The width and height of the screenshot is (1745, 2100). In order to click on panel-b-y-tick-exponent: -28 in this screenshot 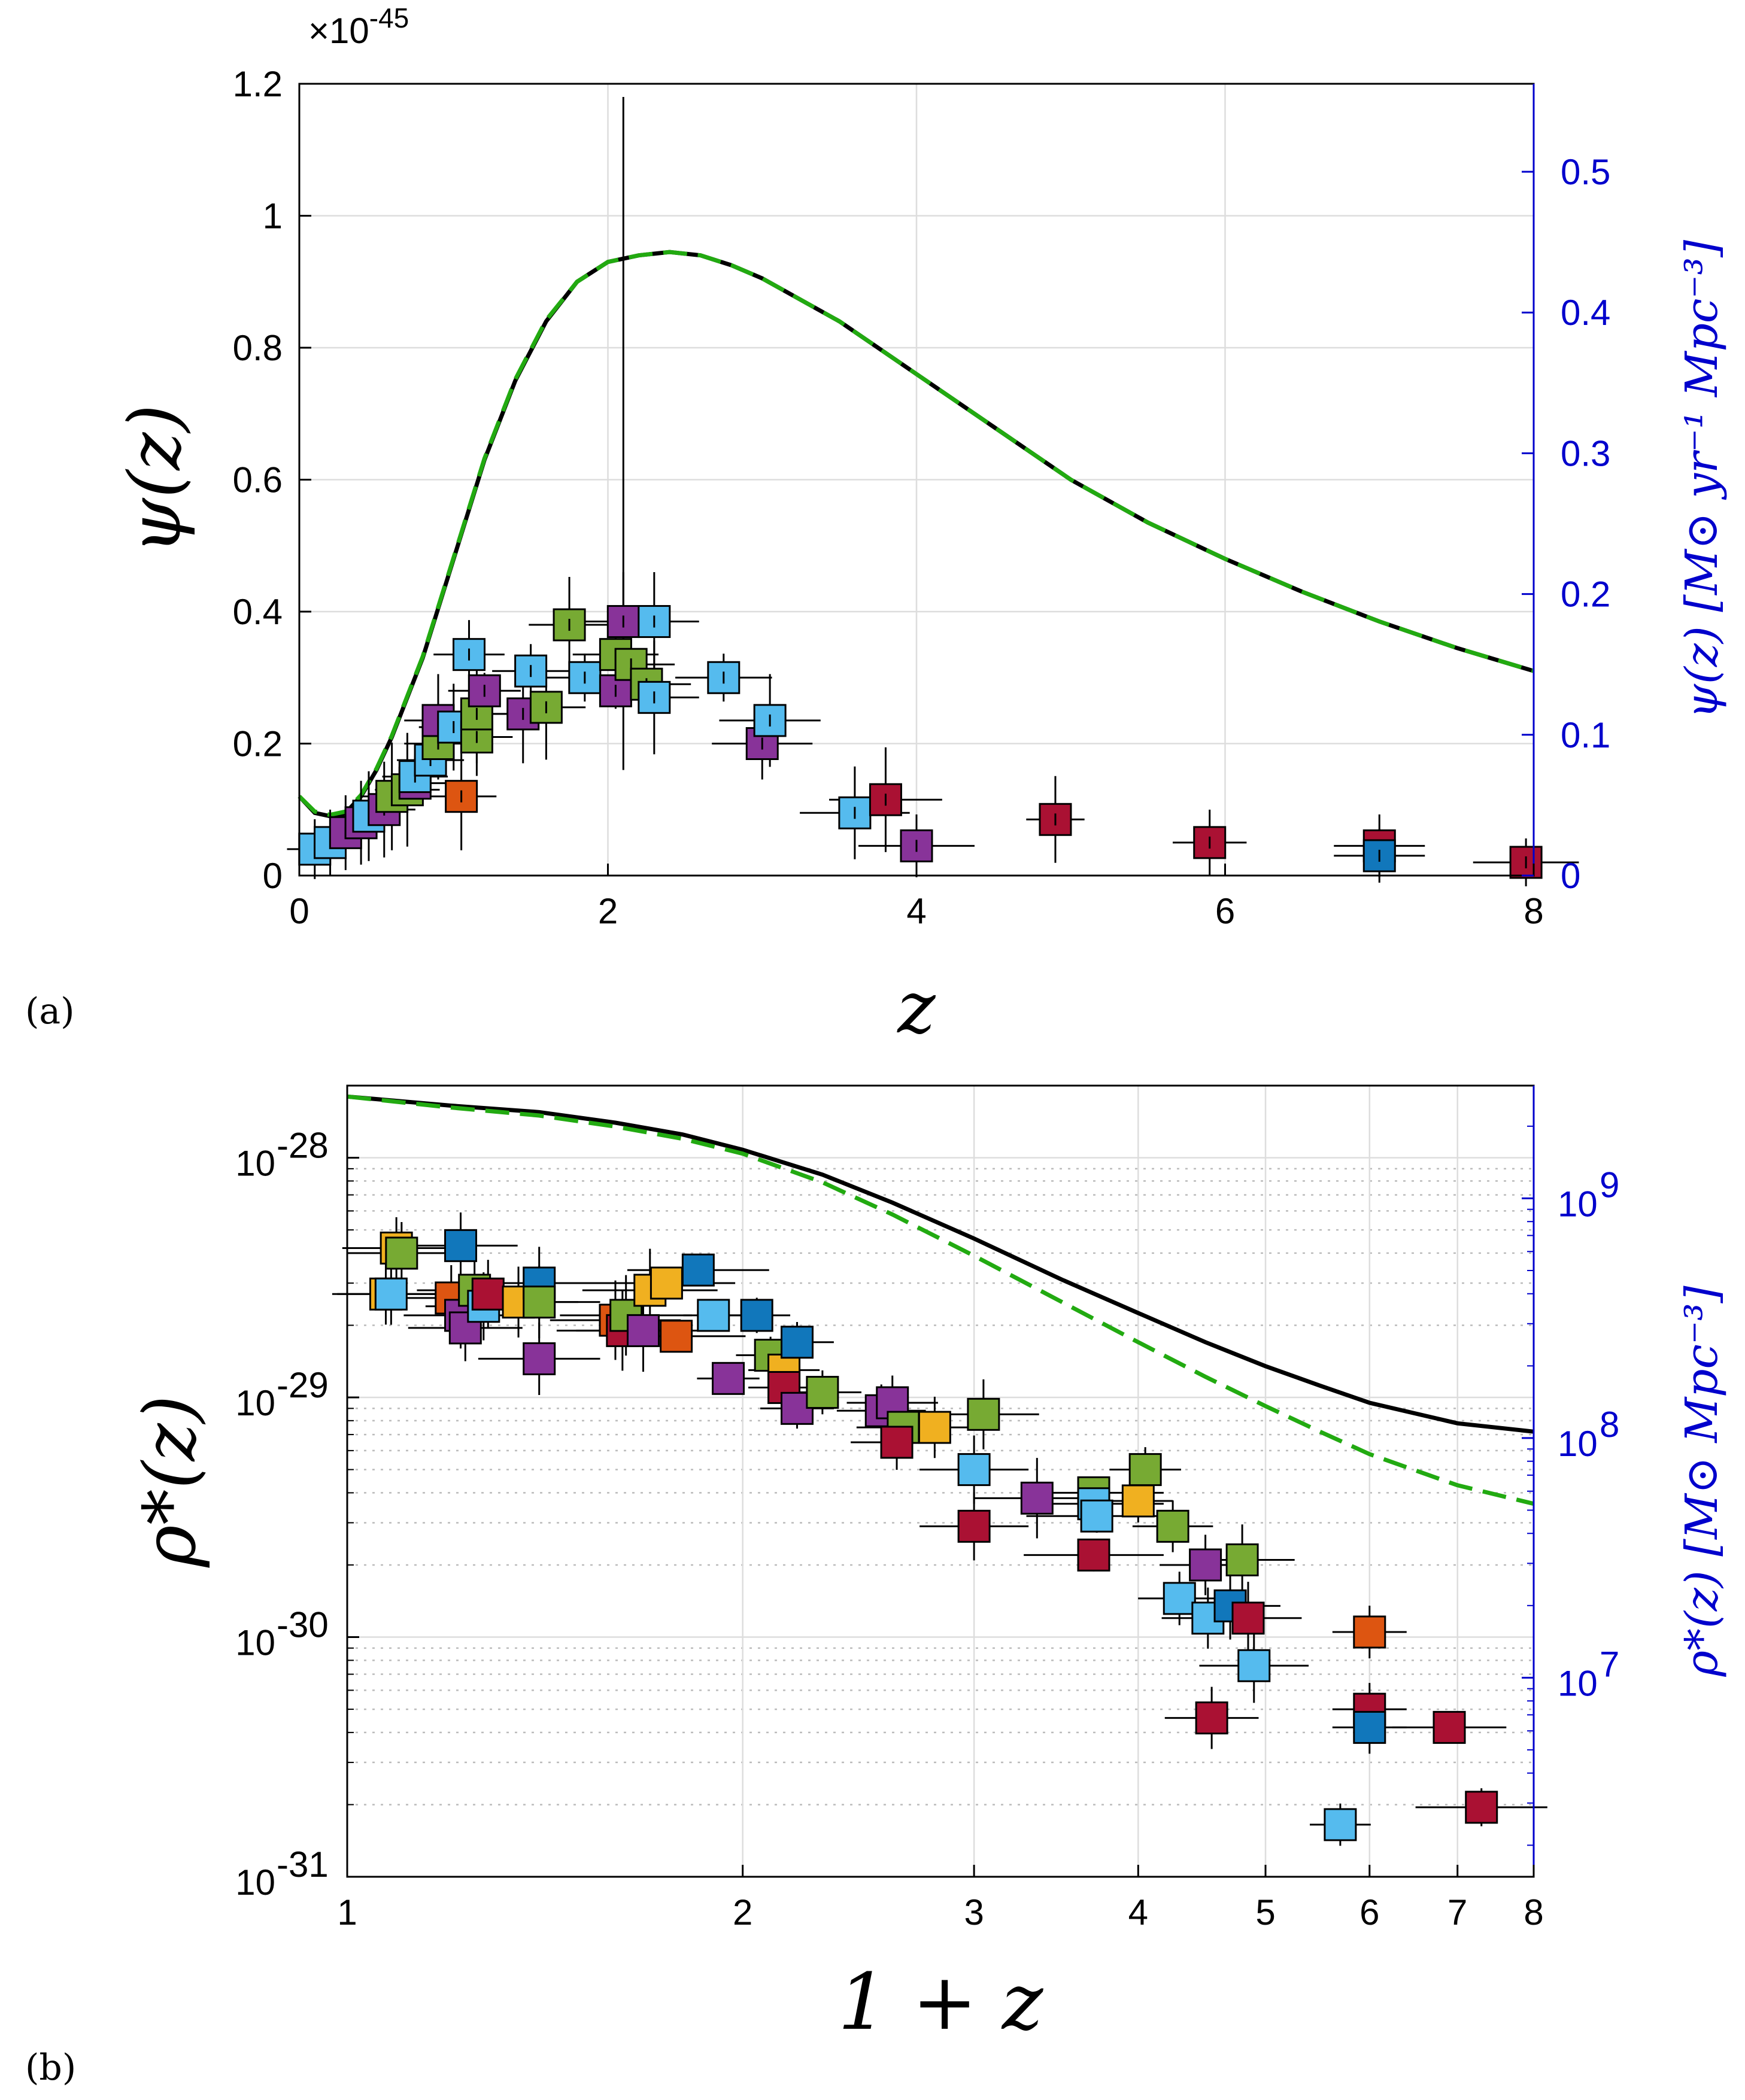, I will do `click(303, 1146)`.